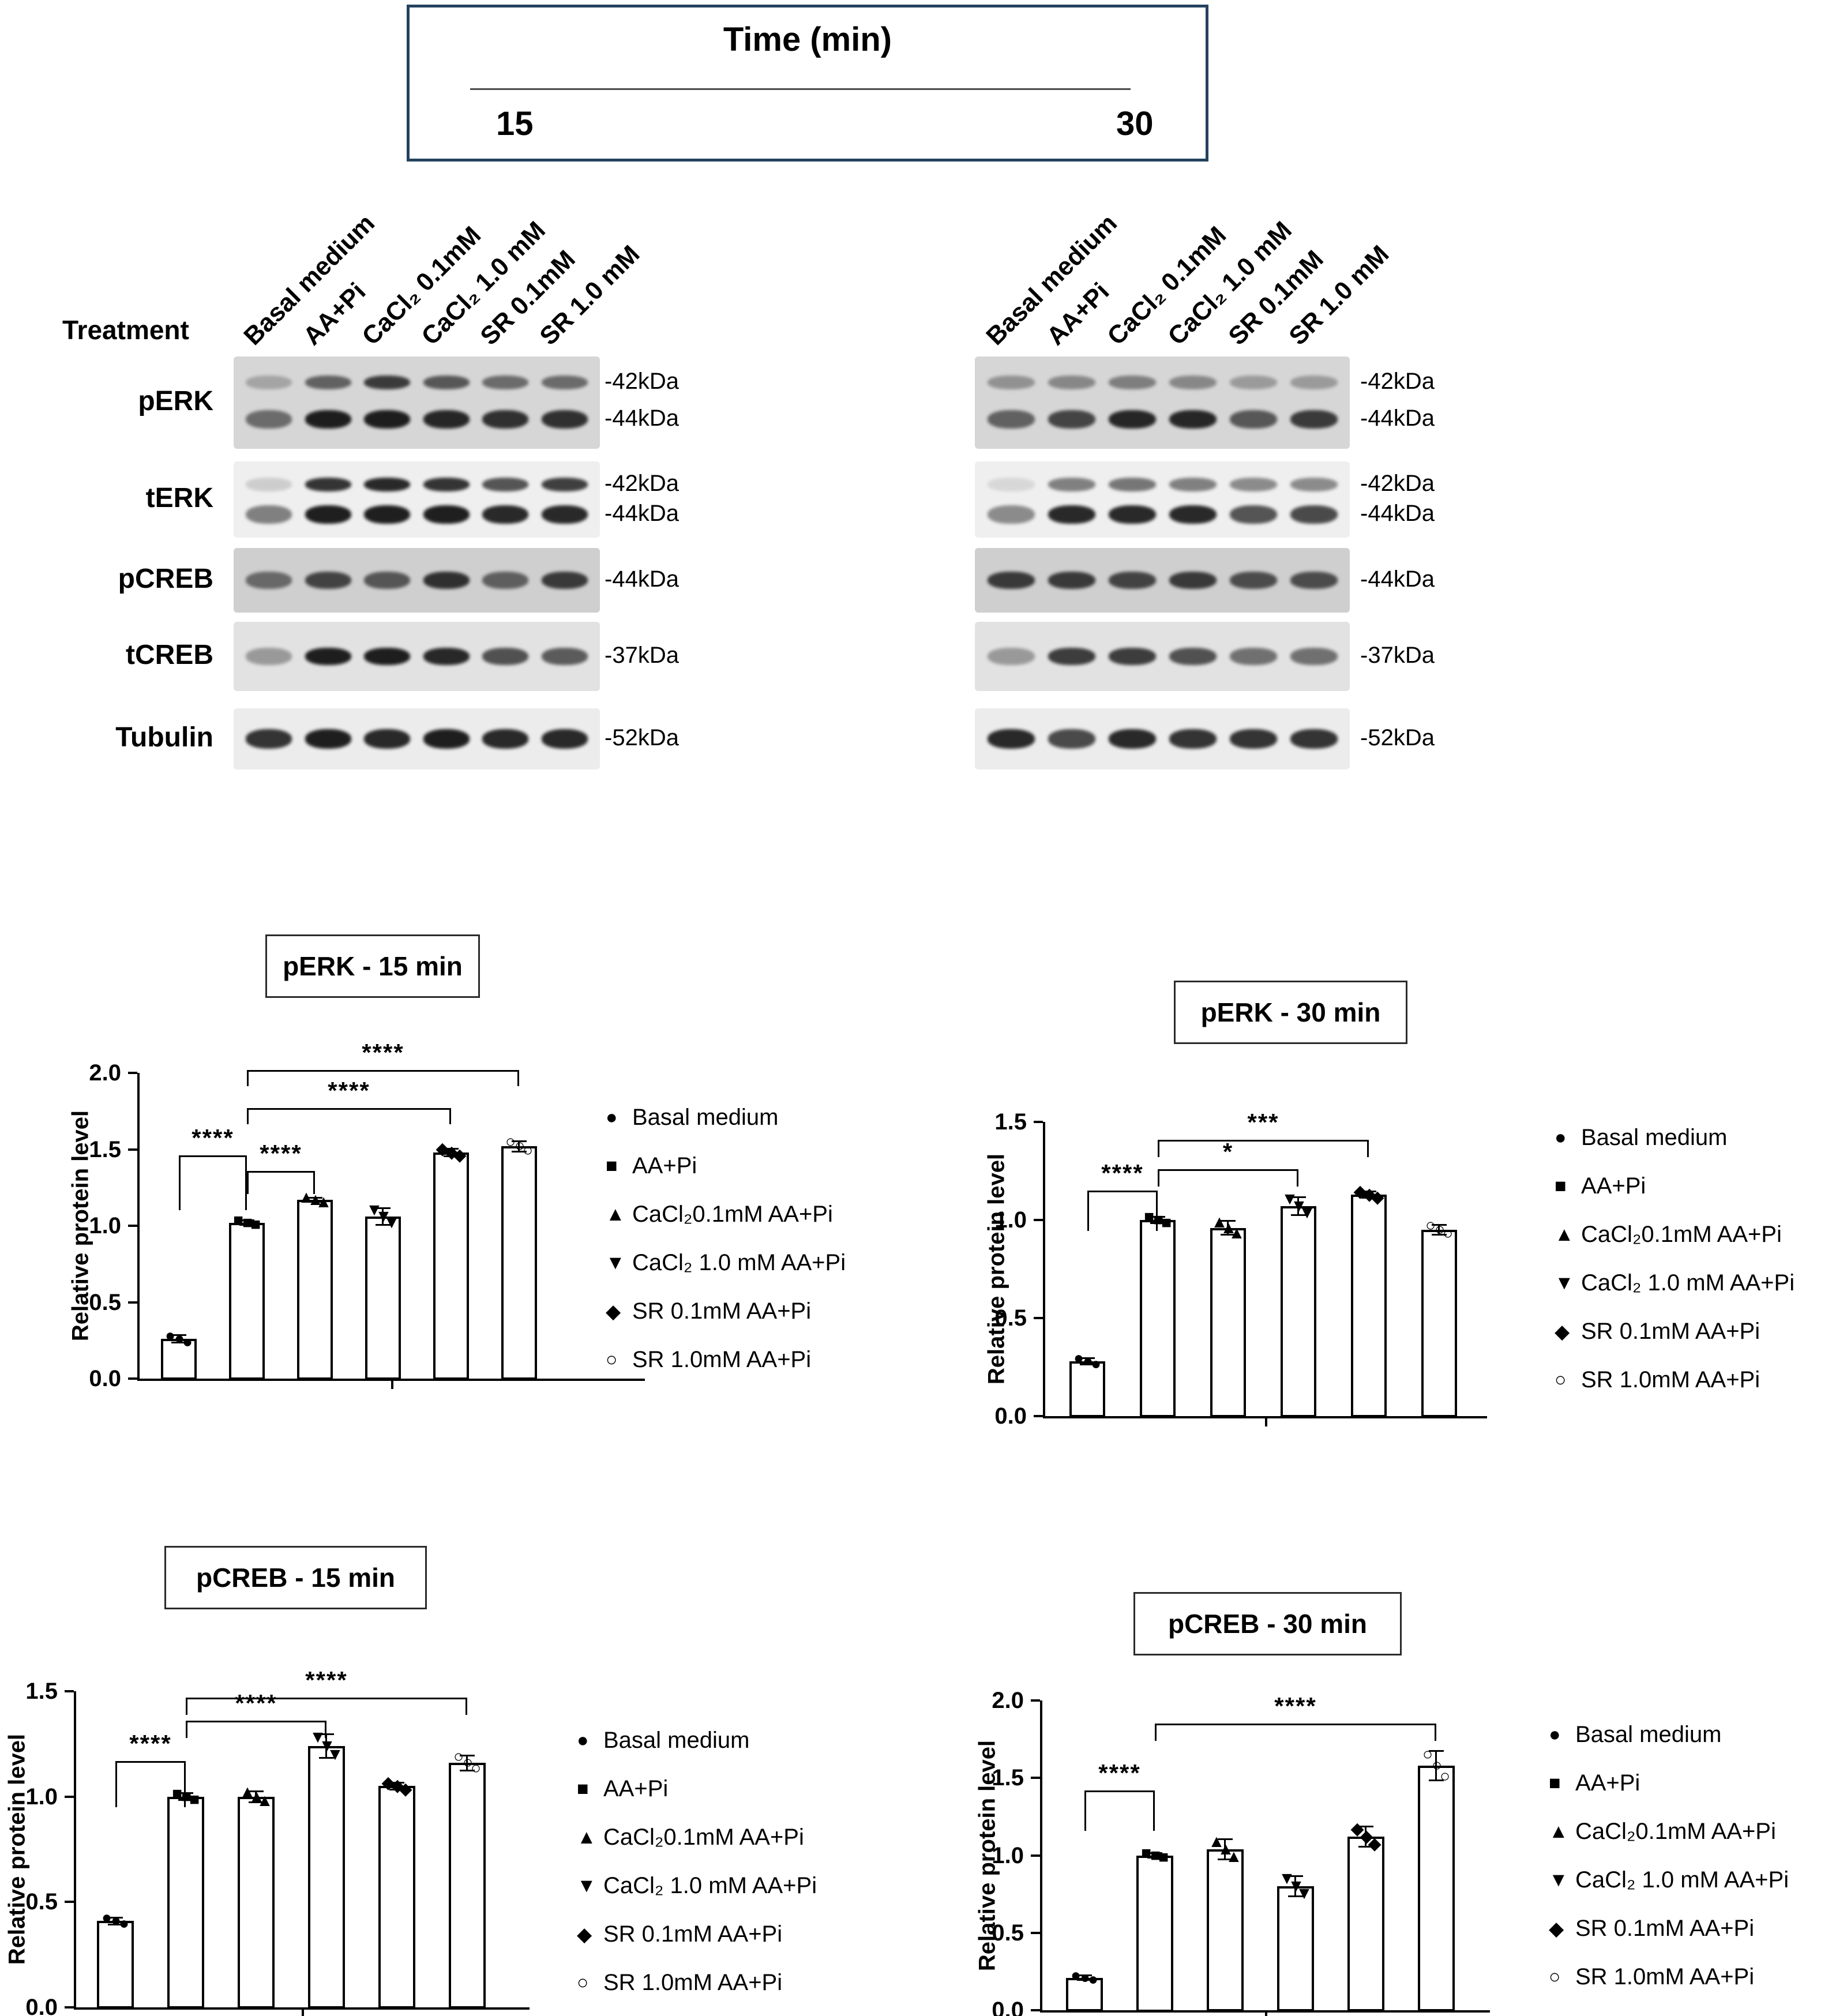  What do you see at coordinates (807, 83) in the screenshot?
I see `time-header-box: Time (min) 15 30` at bounding box center [807, 83].